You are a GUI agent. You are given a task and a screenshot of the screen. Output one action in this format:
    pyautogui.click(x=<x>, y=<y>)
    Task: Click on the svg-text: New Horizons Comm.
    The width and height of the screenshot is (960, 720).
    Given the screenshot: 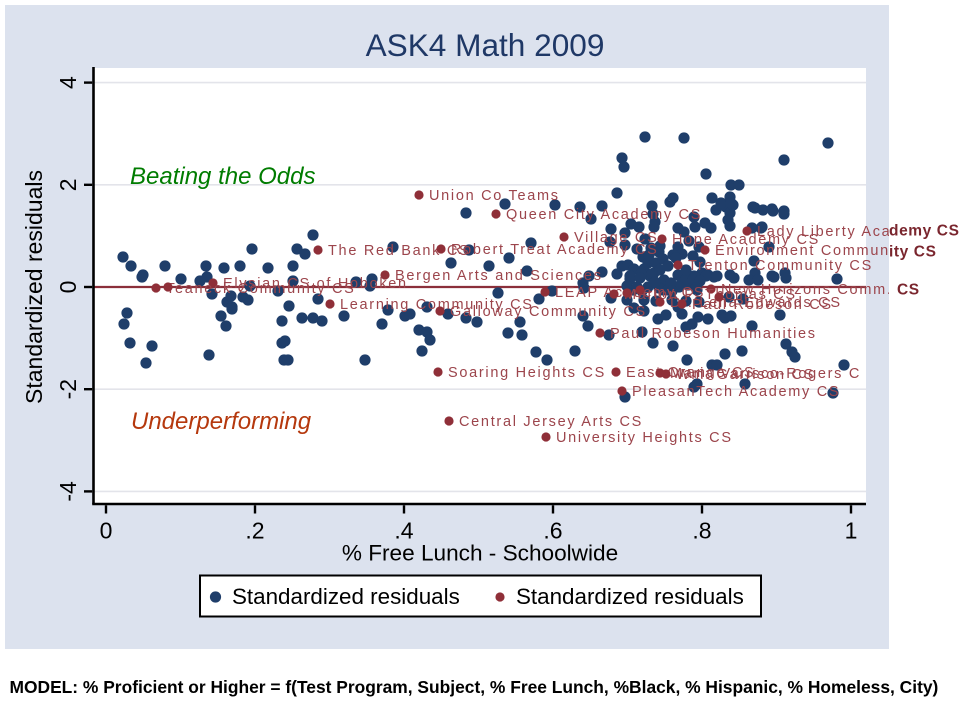 What is the action you would take?
    pyautogui.click(x=807, y=290)
    